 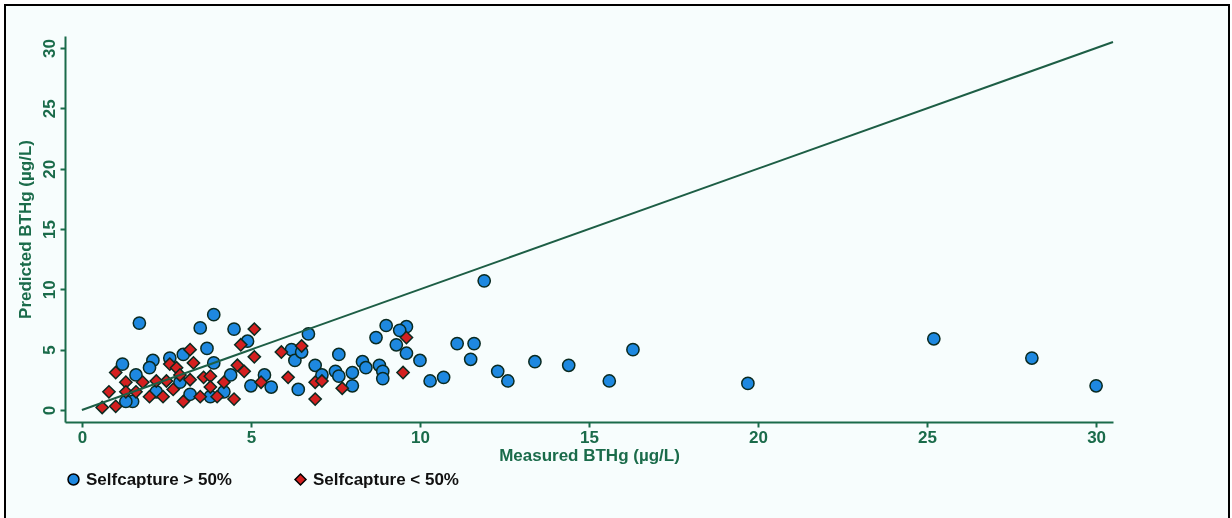 I want to click on legend-label: Selfcapture > 50%, so click(x=159, y=479).